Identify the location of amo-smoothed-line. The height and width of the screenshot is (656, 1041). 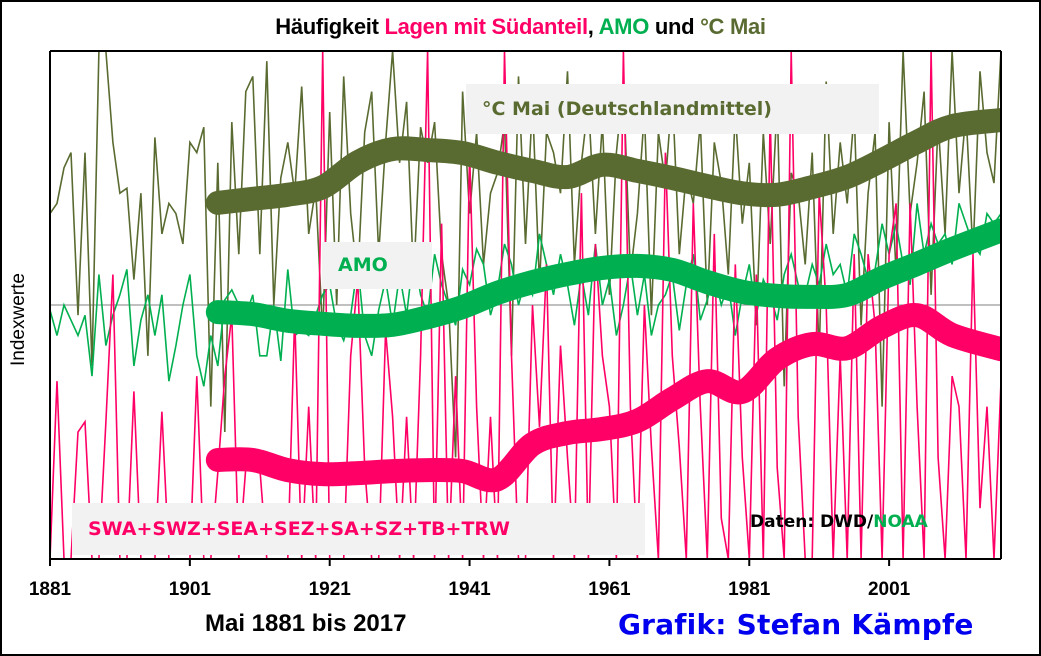
(603, 278).